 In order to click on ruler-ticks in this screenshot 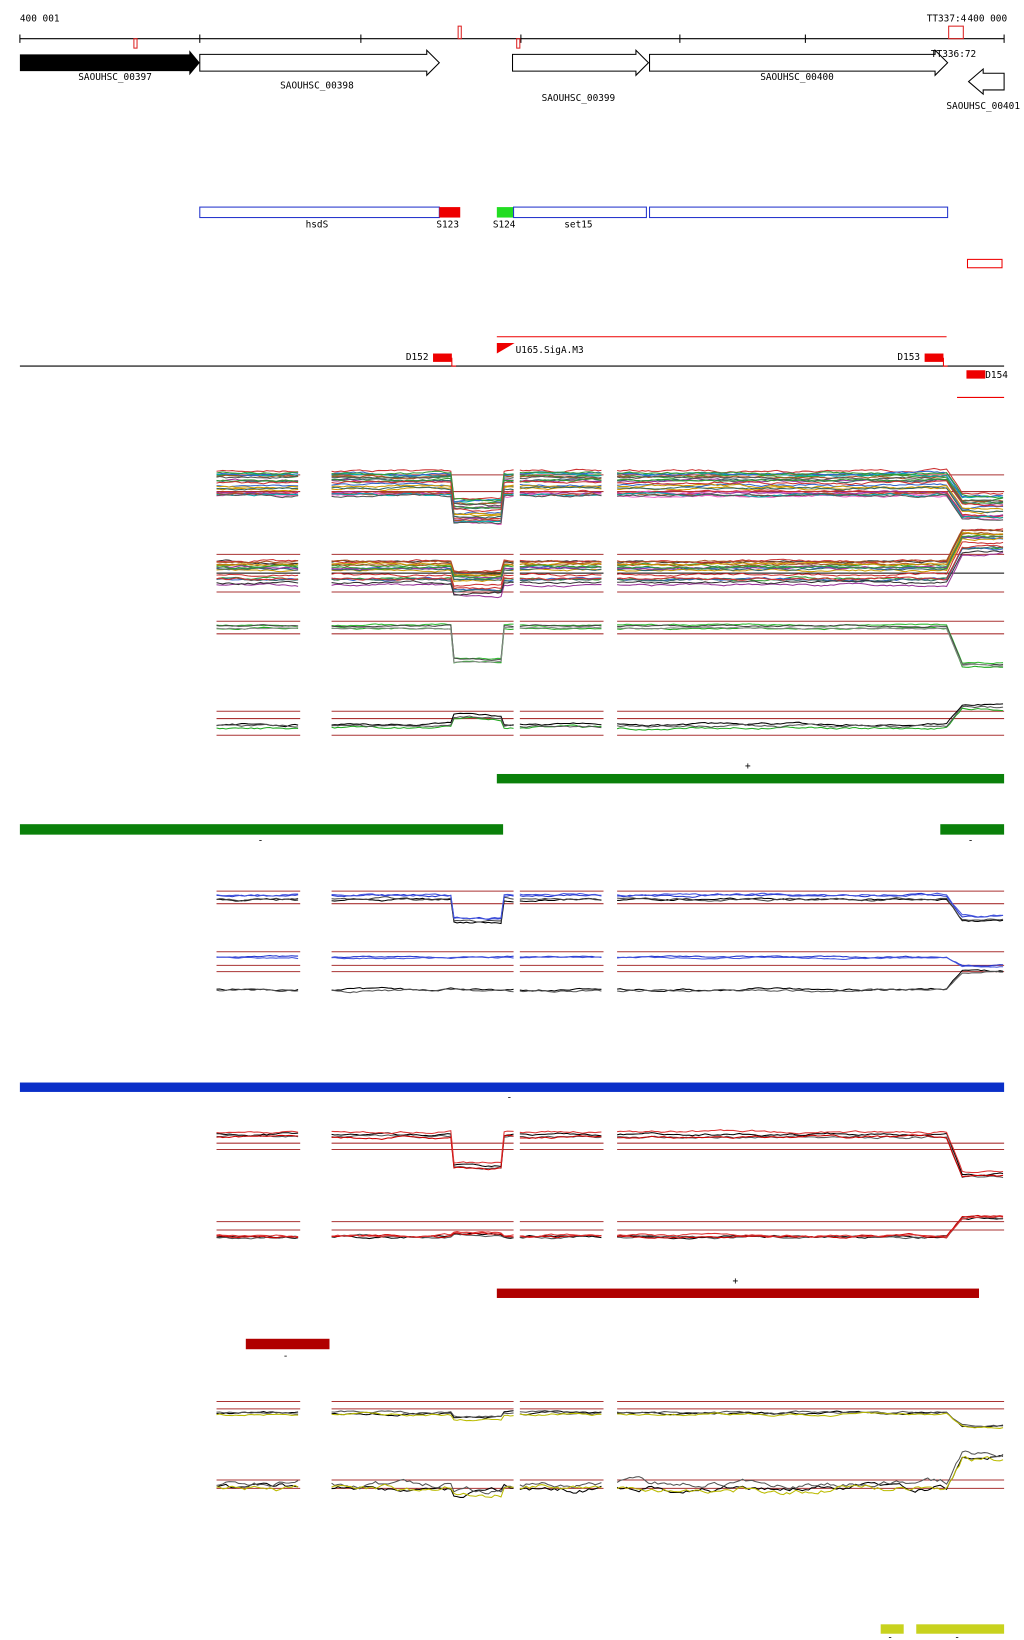, I will do `click(512, 38)`.